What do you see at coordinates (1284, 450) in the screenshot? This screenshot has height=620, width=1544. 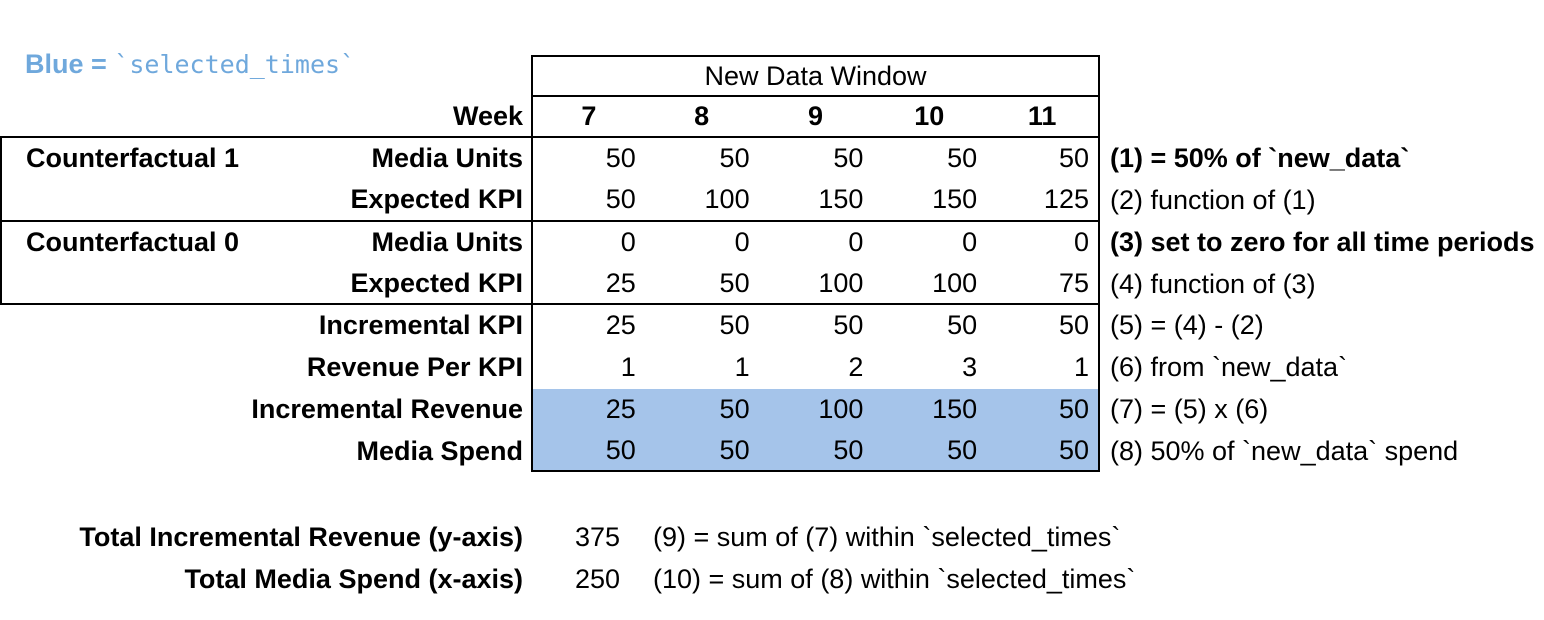 I see `annotation-8: (8) 50% of `new_data` spend` at bounding box center [1284, 450].